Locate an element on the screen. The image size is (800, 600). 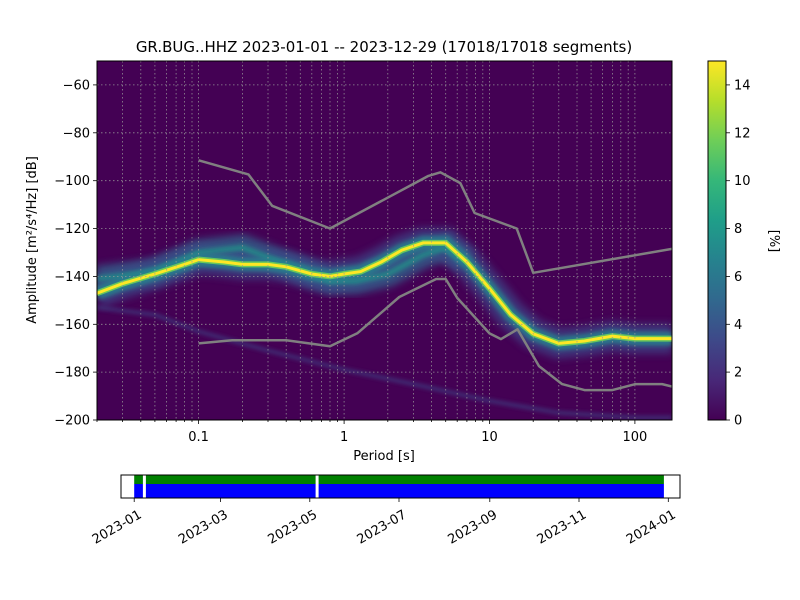
y-tick-label: −200 is located at coordinates (72, 421).